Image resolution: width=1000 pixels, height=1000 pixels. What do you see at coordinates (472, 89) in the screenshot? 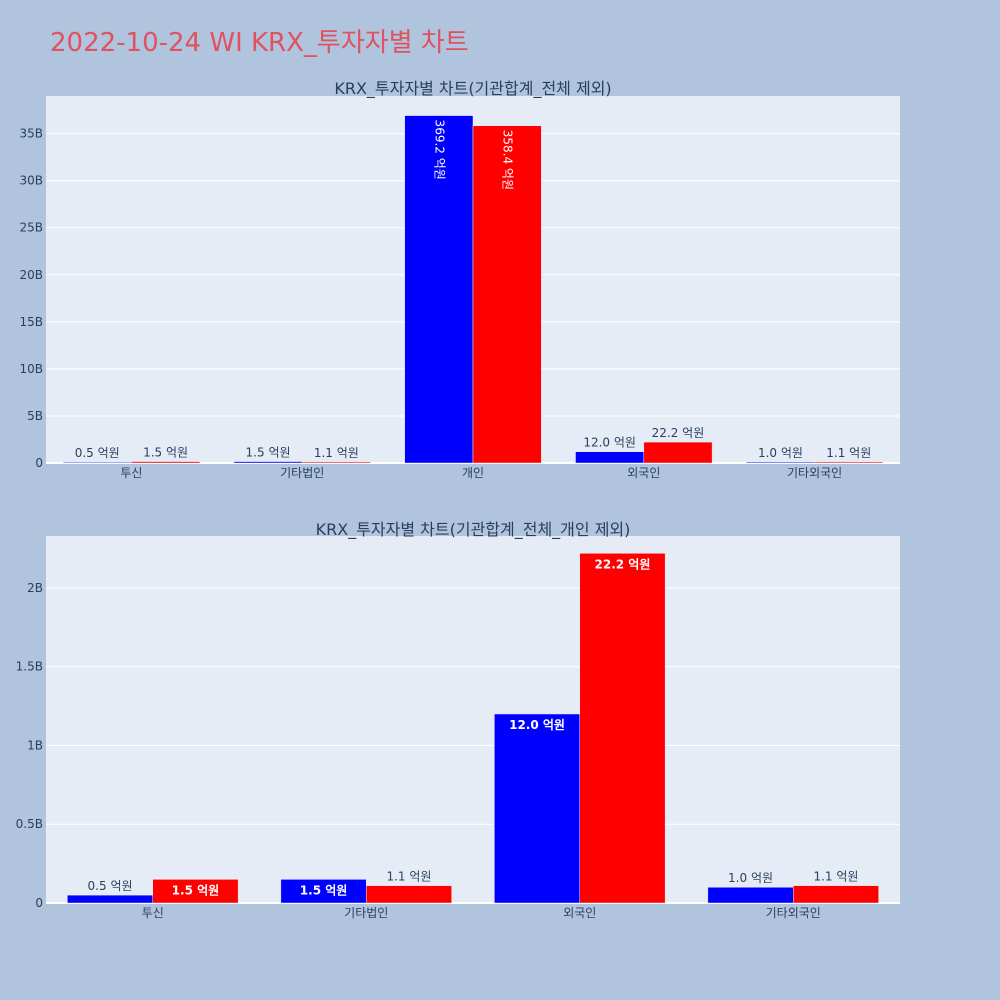
I see `chart-subtitle: KRX_투자자별 차트(기관합계_전체 제외)` at bounding box center [472, 89].